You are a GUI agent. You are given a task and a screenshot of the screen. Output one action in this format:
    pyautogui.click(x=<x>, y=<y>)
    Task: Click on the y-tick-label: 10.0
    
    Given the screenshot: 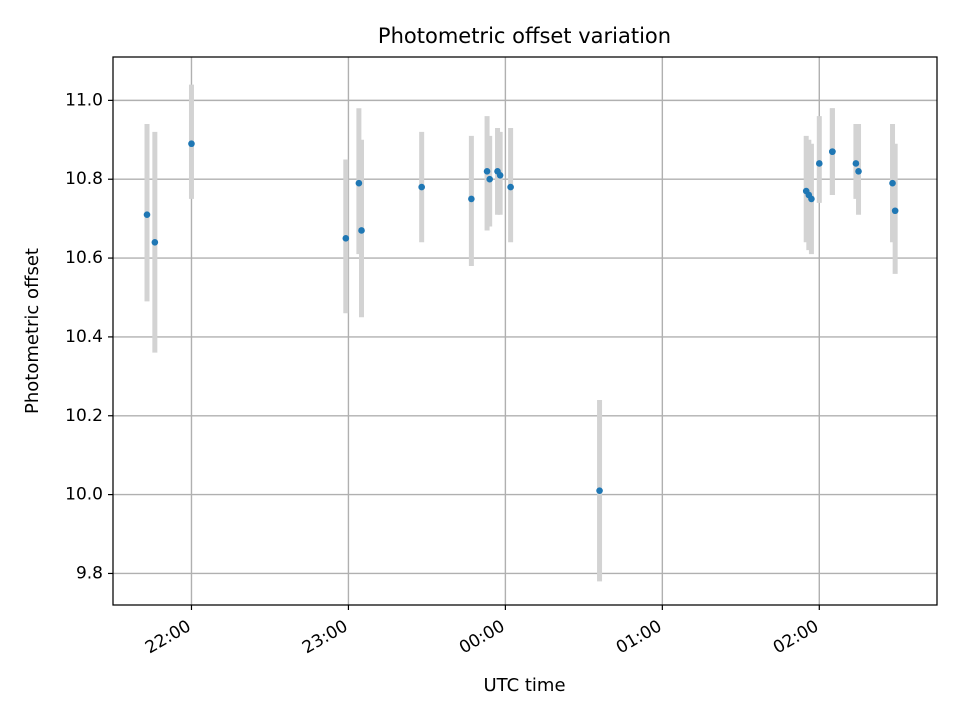 What is the action you would take?
    pyautogui.click(x=84, y=495)
    